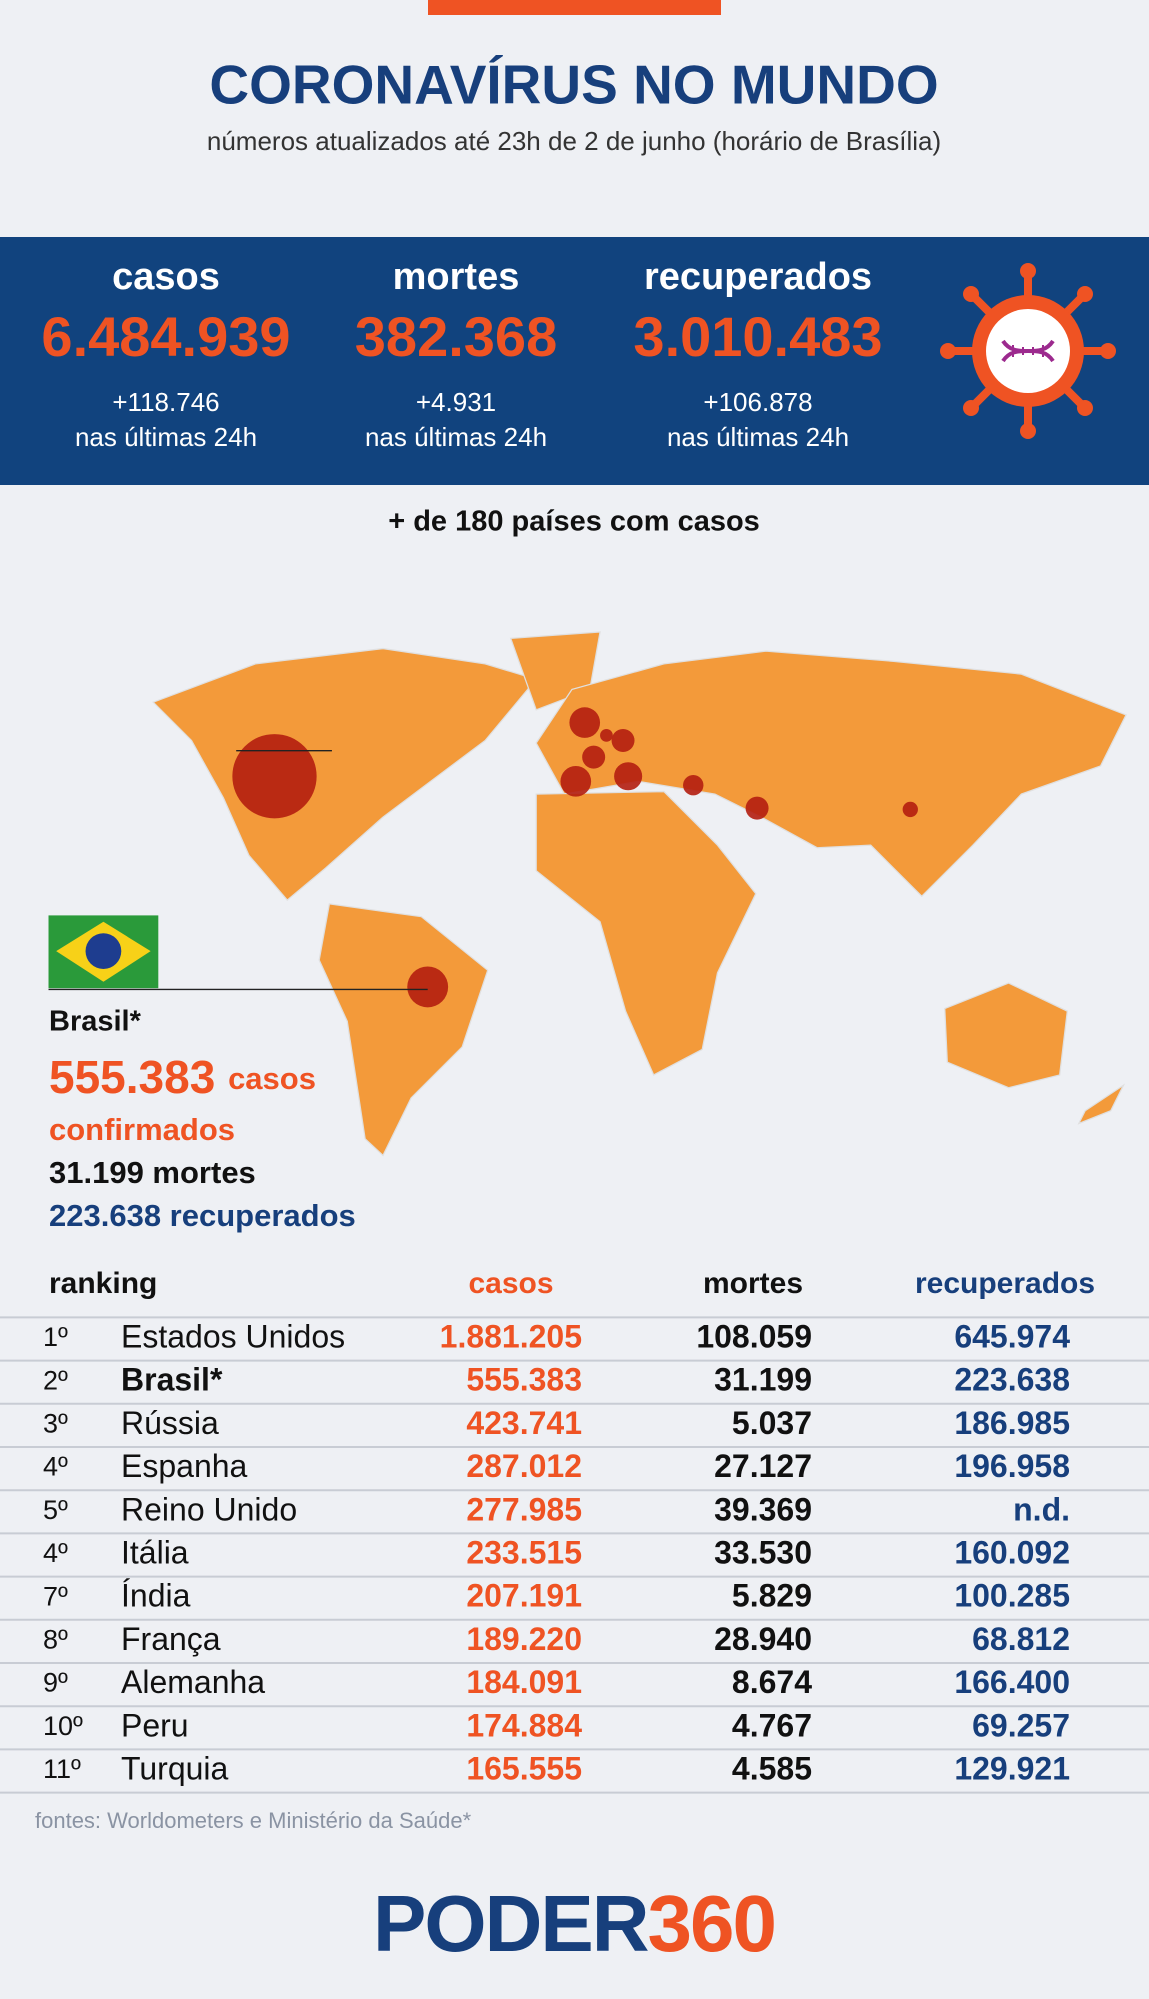 The width and height of the screenshot is (1149, 1999). What do you see at coordinates (184, 1466) in the screenshot?
I see `country: Espanha` at bounding box center [184, 1466].